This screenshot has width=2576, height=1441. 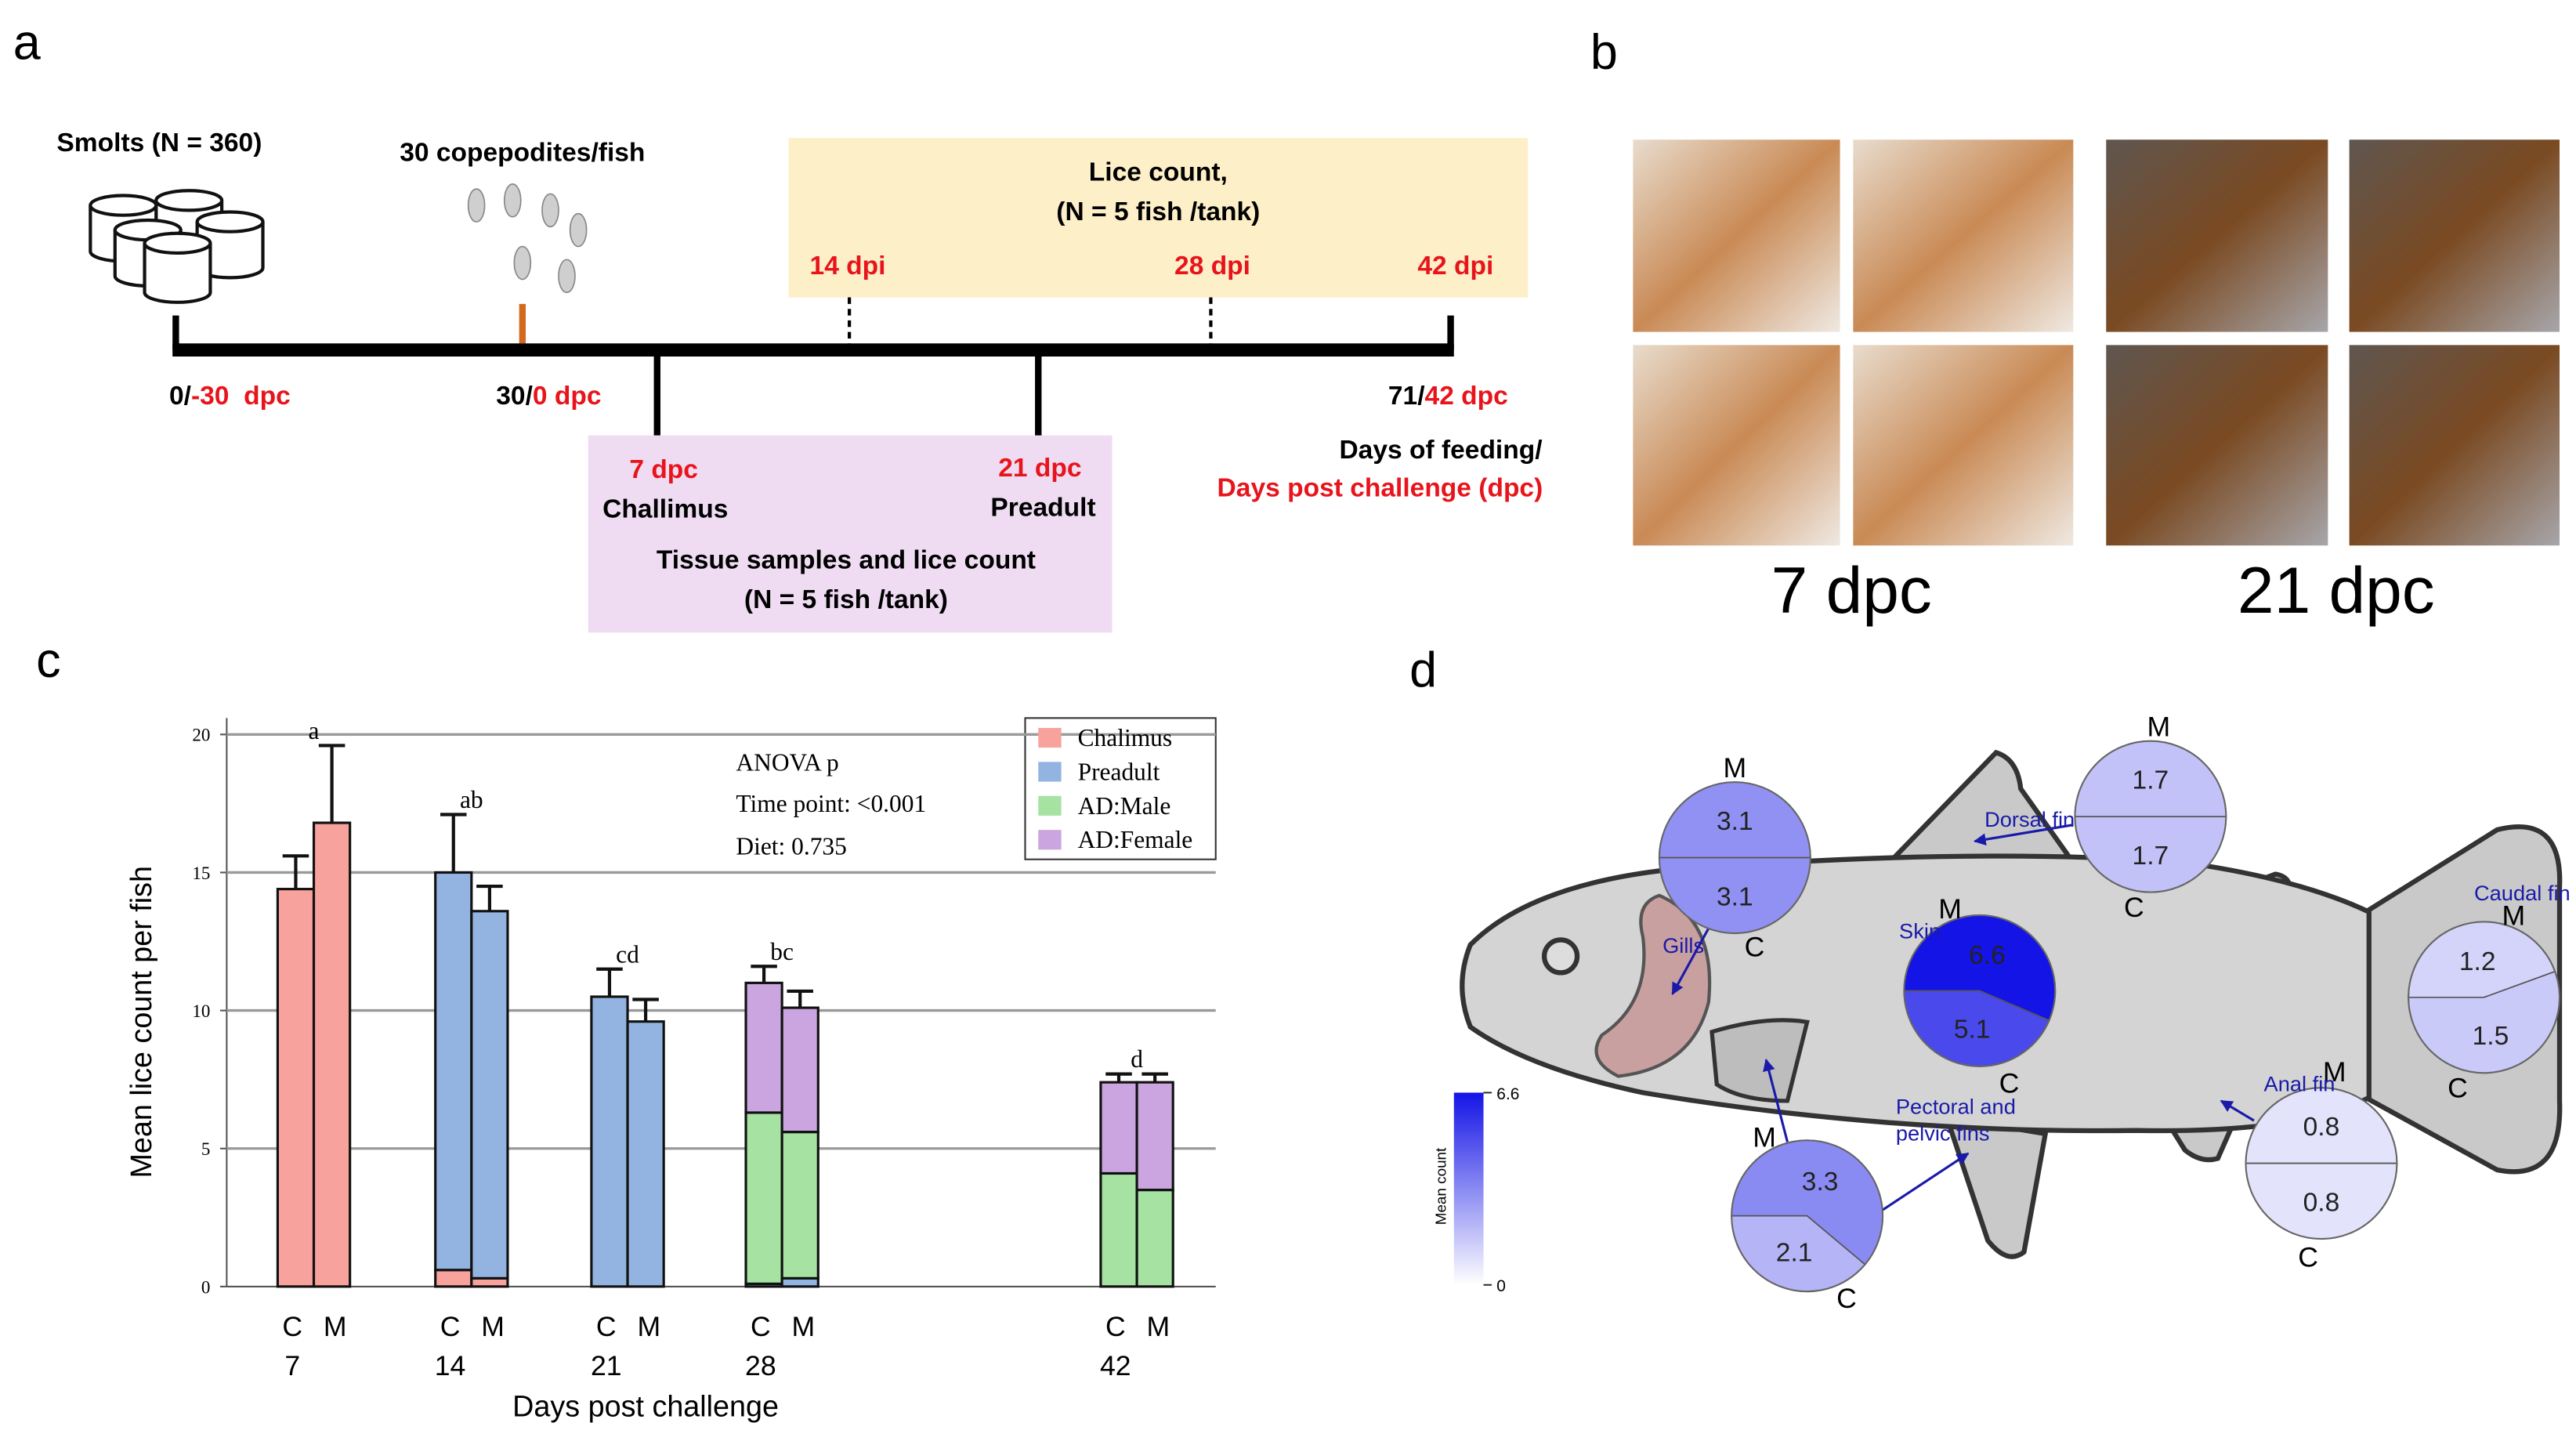 What do you see at coordinates (1440, 451) in the screenshot?
I see `axis-legend: Days of feeding/` at bounding box center [1440, 451].